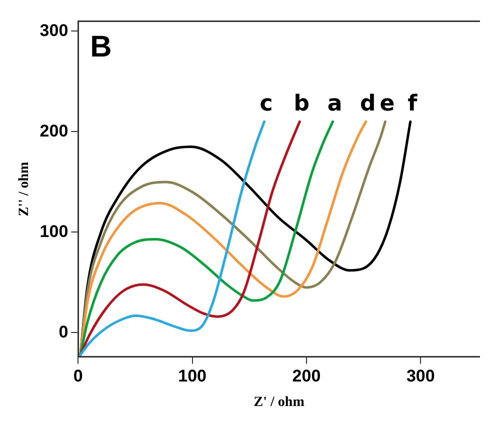  What do you see at coordinates (78, 376) in the screenshot?
I see `x-tick-label: 0` at bounding box center [78, 376].